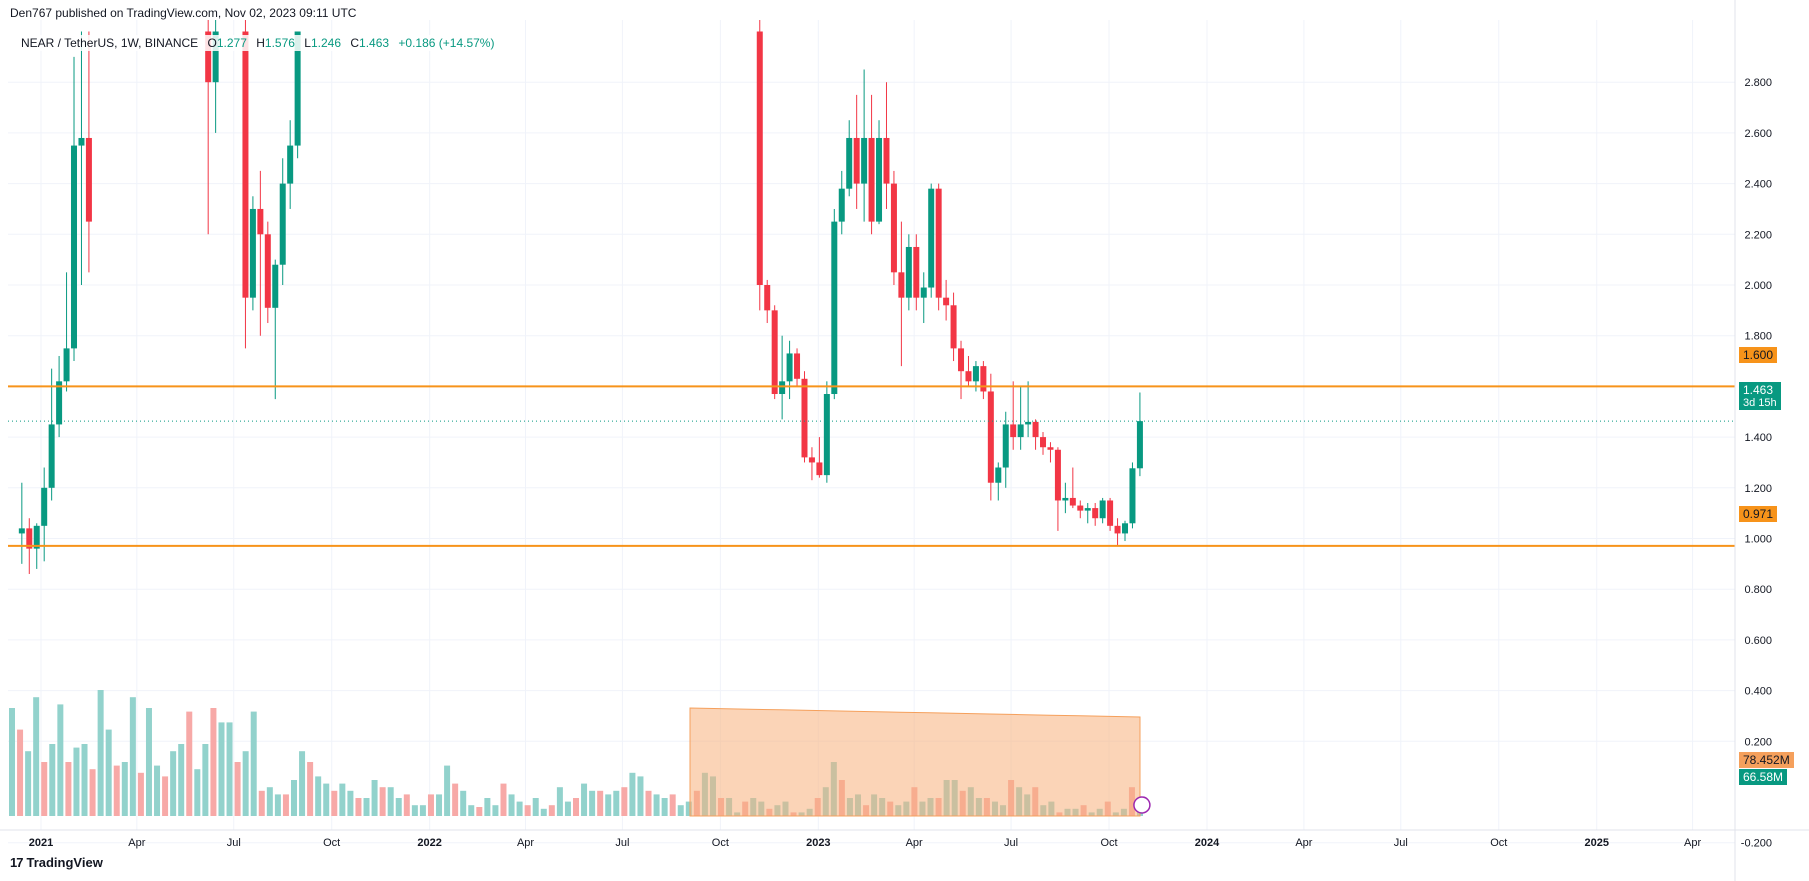 The image size is (1809, 881). I want to click on brand-name: TradingView, so click(64, 862).